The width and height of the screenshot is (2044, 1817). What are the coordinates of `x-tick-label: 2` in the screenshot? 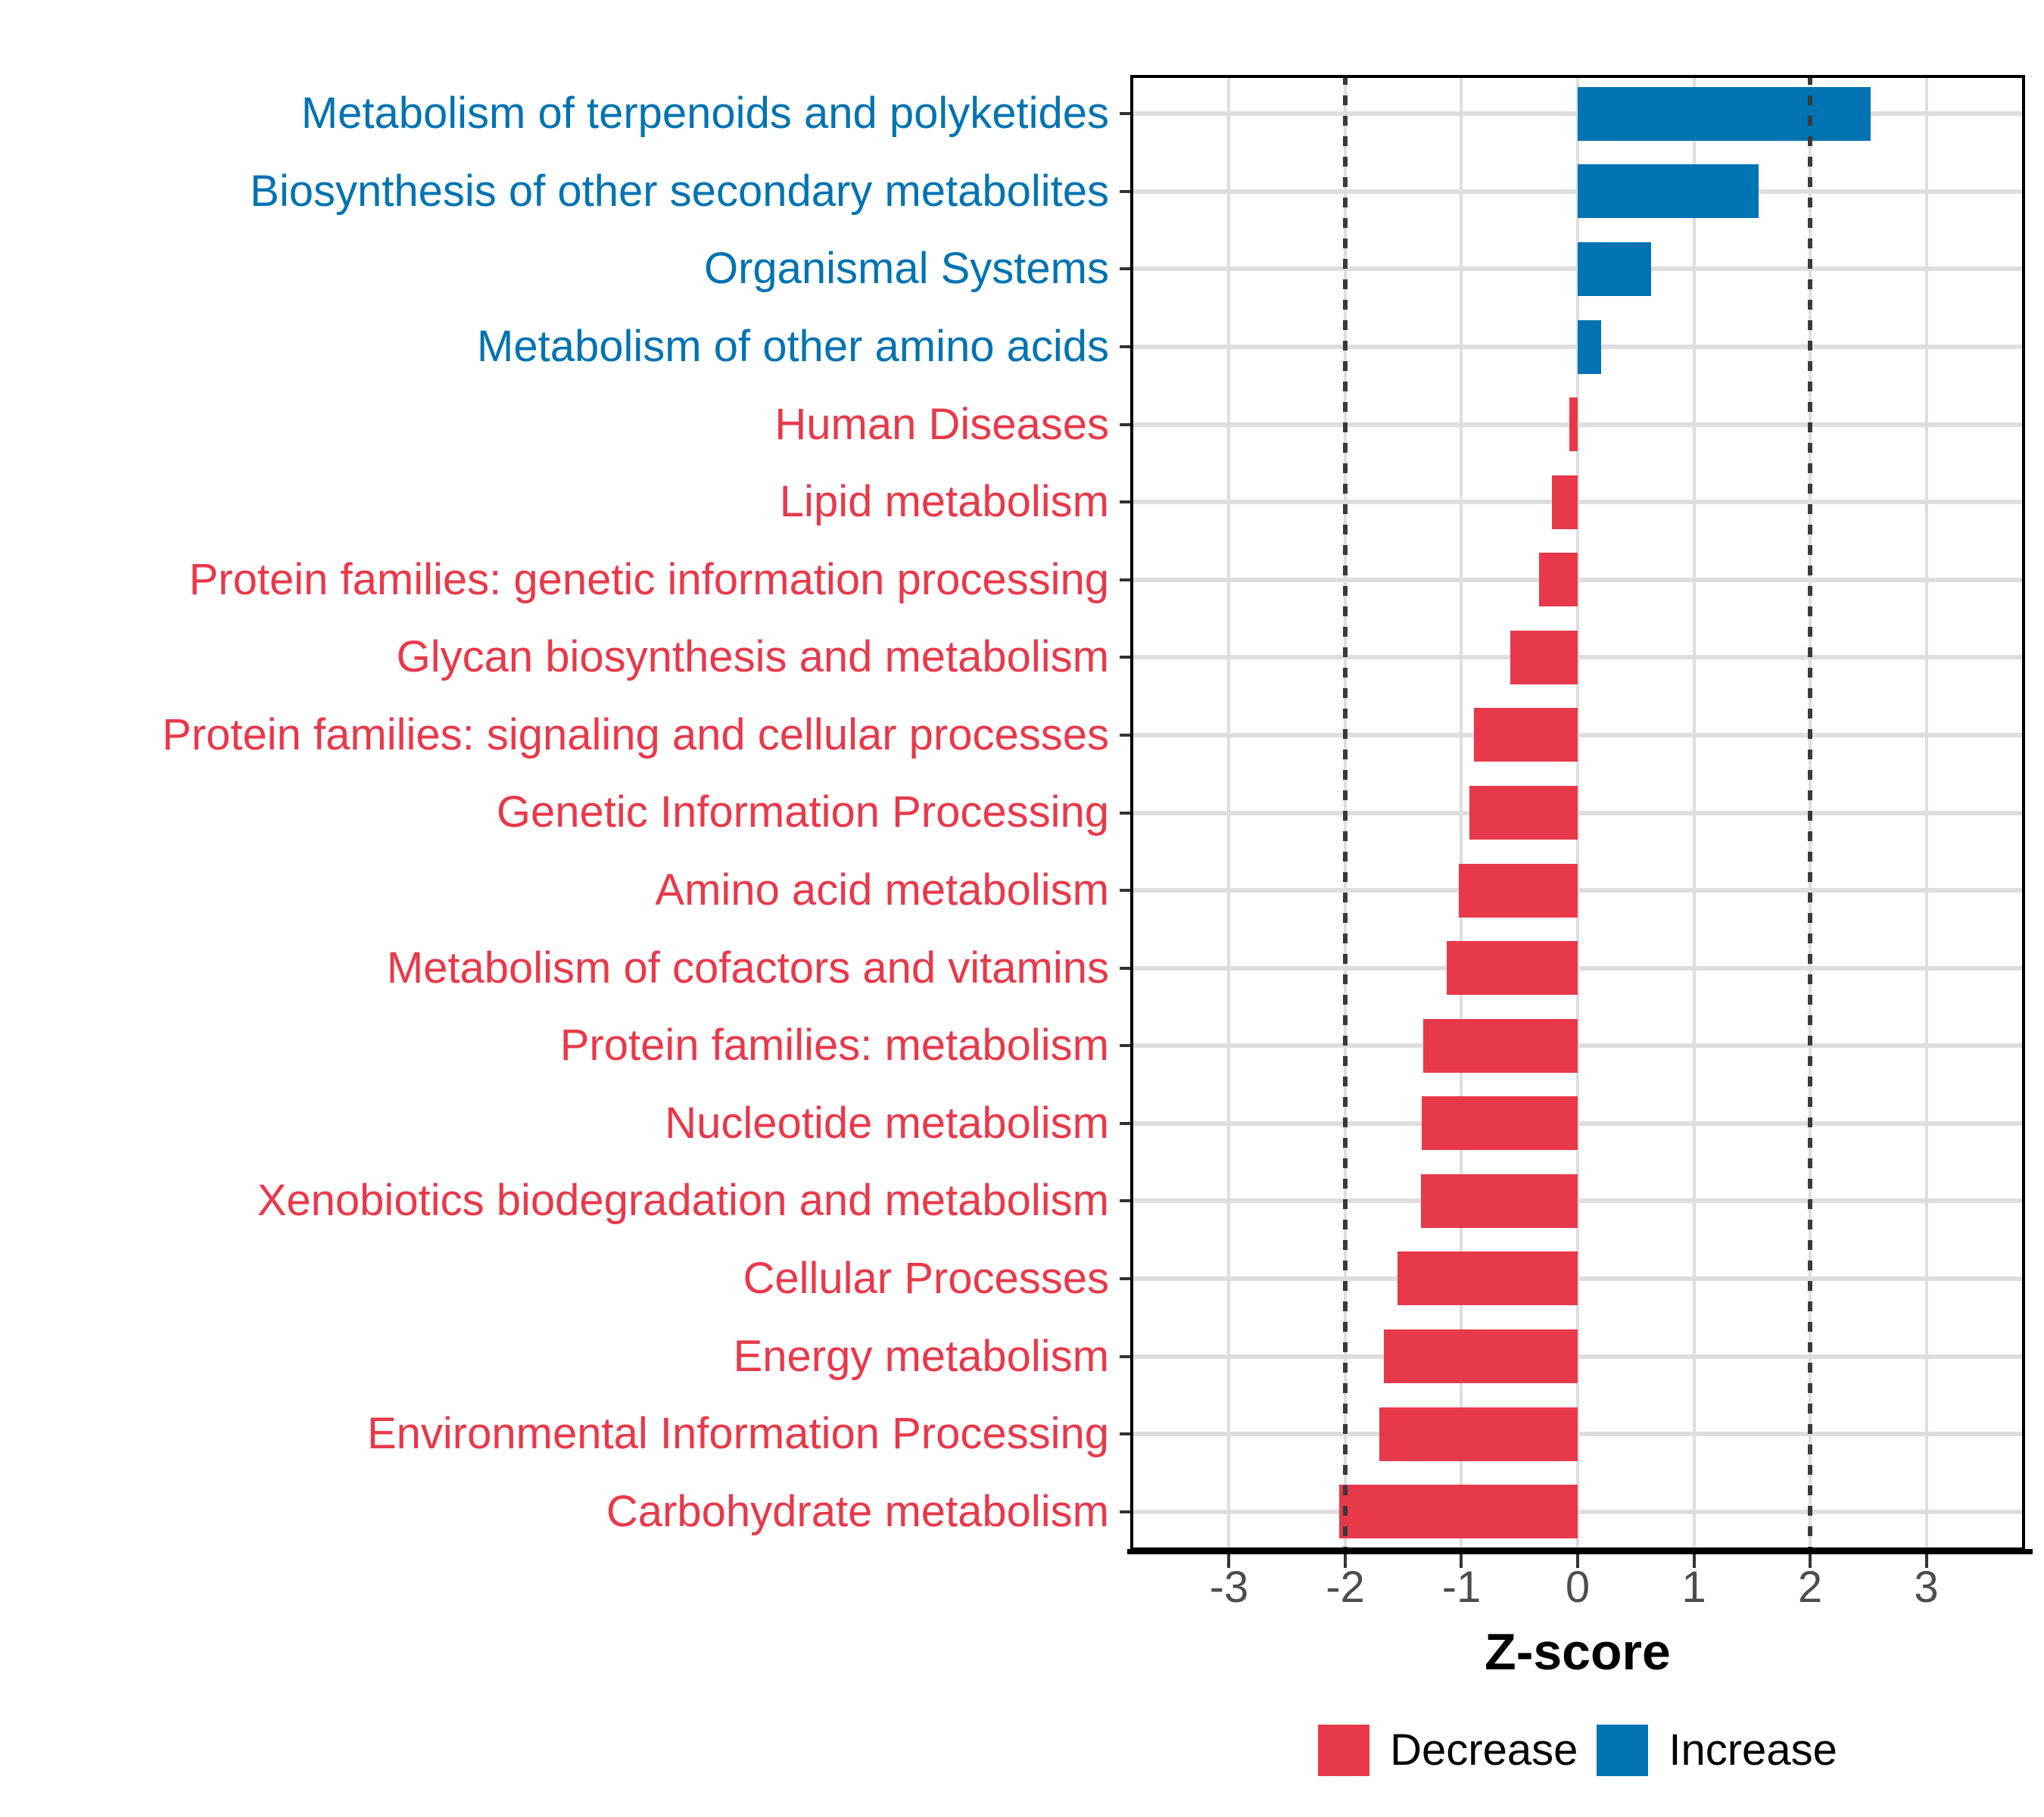 It's located at (1810, 1587).